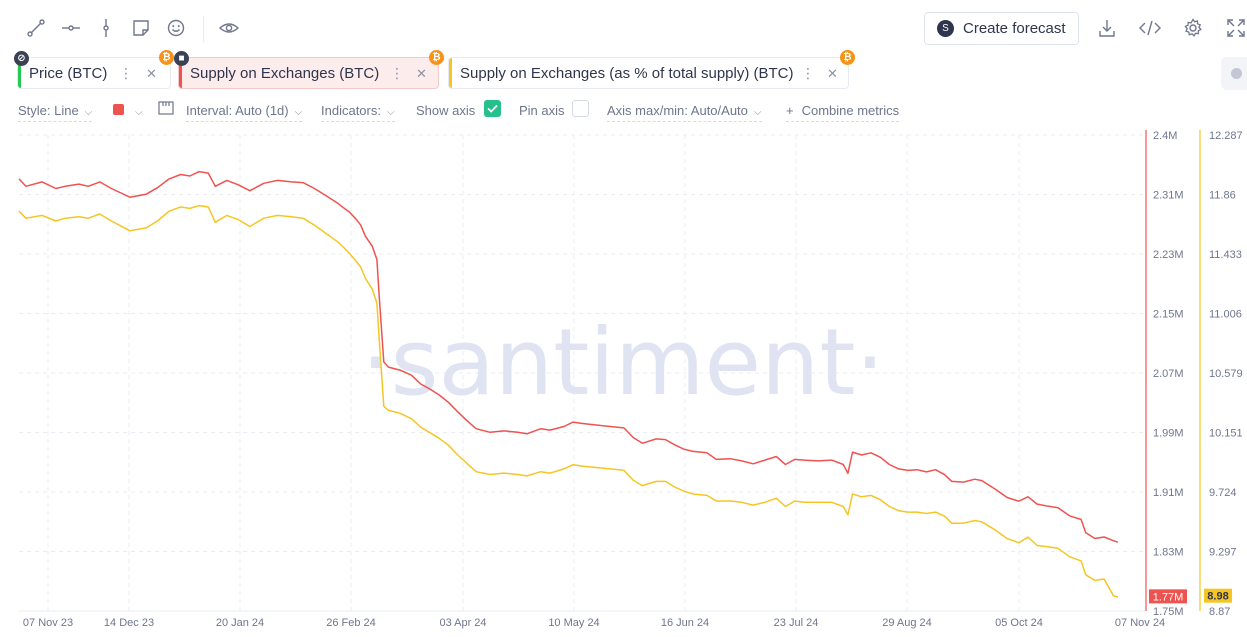 The height and width of the screenshot is (637, 1247). I want to click on vertical-line-icon, so click(106, 28).